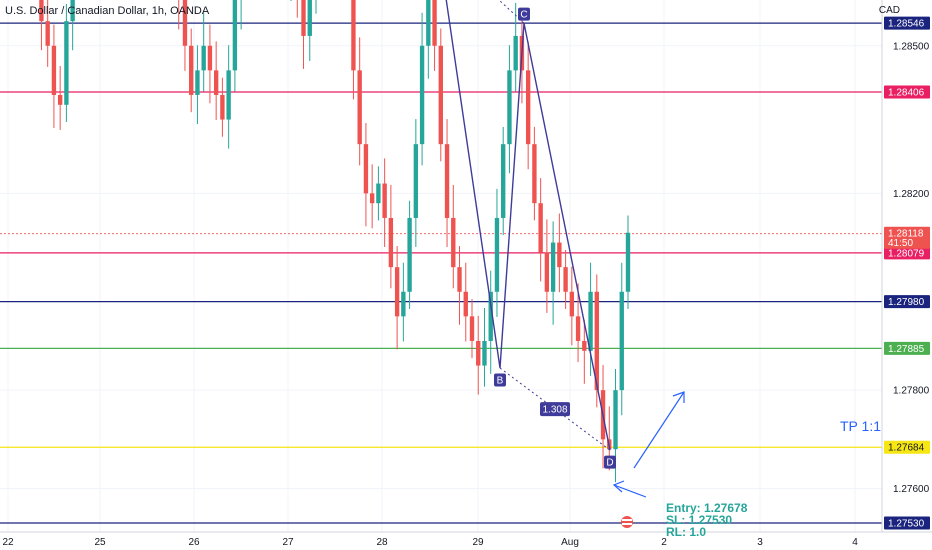  Describe the element at coordinates (8, 542) in the screenshot. I see `time-tick: 22` at that location.